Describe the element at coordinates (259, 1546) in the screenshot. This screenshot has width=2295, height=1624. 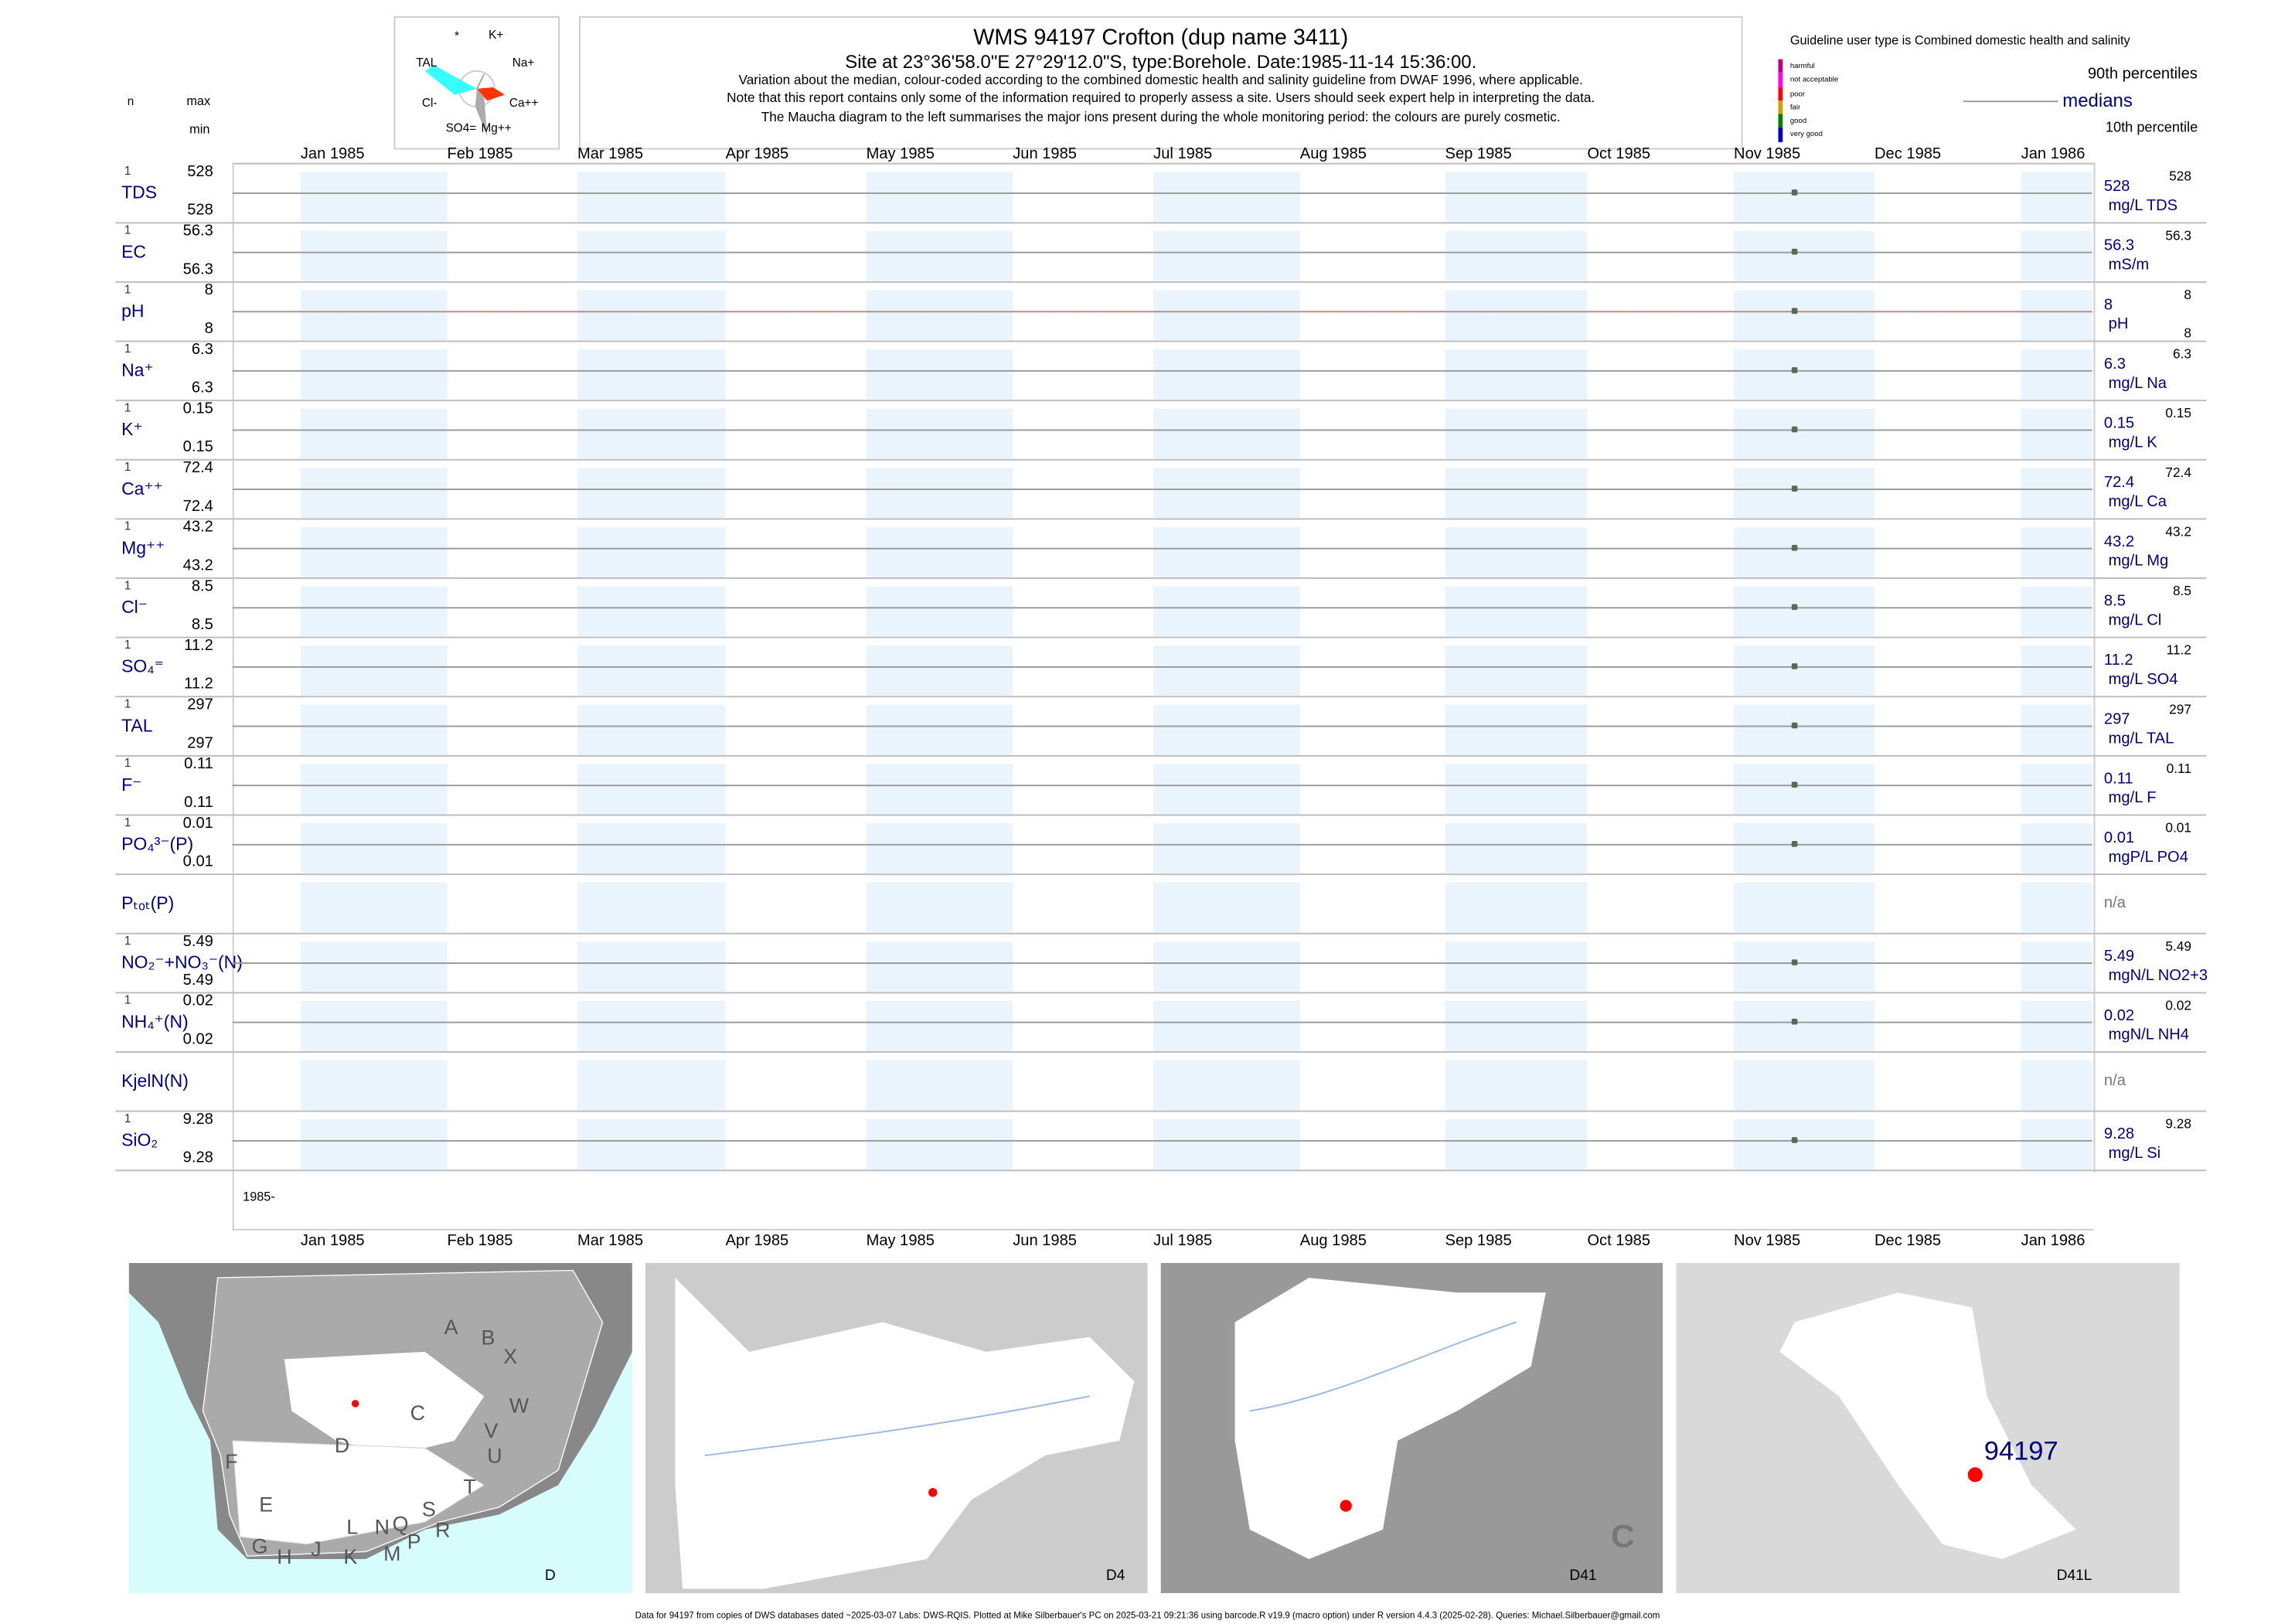
I see `region-label: G` at that location.